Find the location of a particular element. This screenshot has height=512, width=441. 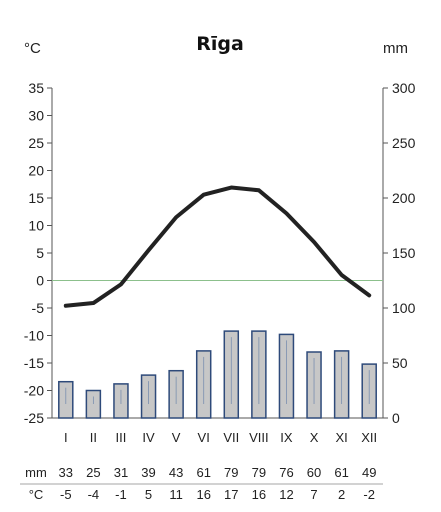

month-label: XII is located at coordinates (369, 437).